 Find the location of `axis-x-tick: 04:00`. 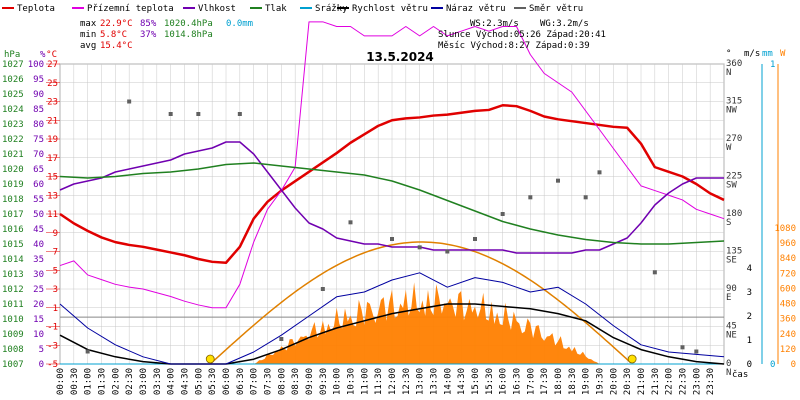

axis-x-tick: 04:00 is located at coordinates (172, 381).